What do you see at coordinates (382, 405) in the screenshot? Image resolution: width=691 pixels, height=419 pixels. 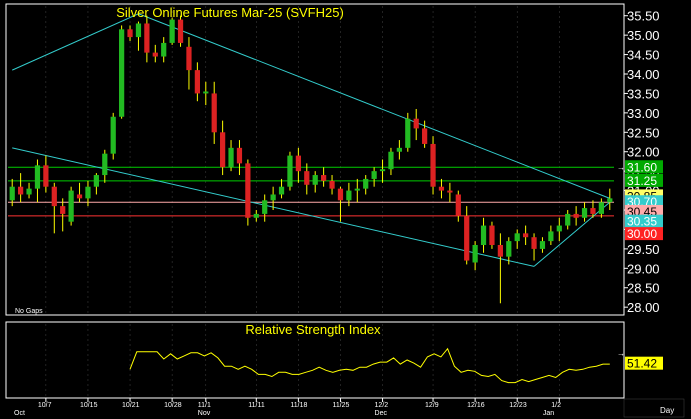 I see `x-tick-label: 12/2` at bounding box center [382, 405].